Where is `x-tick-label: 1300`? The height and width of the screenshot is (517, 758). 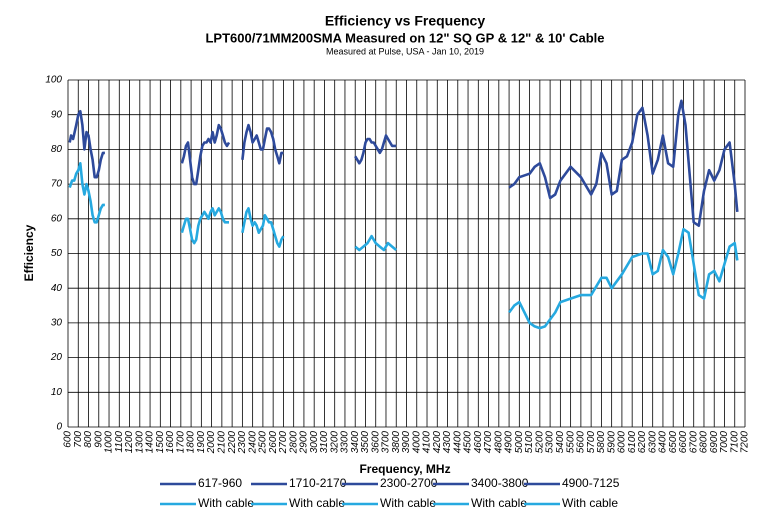
x-tick-label: 1300 is located at coordinates (139, 442).